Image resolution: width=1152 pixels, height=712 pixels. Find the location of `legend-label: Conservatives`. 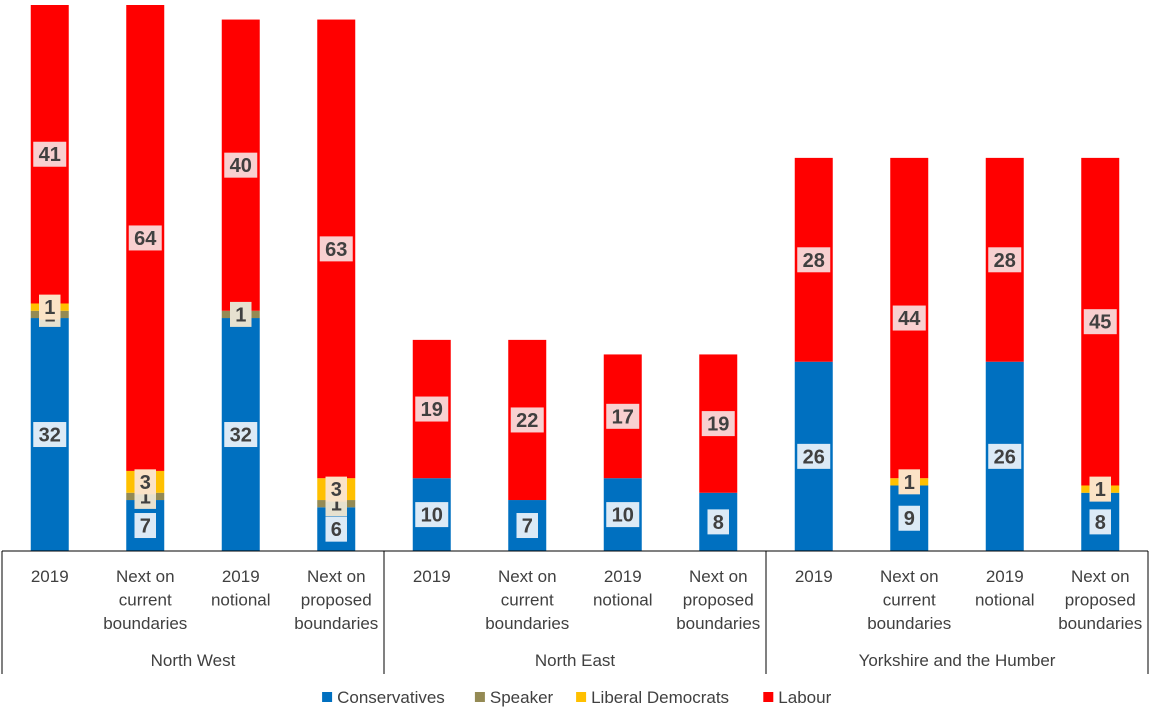

legend-label: Conservatives is located at coordinates (391, 697).